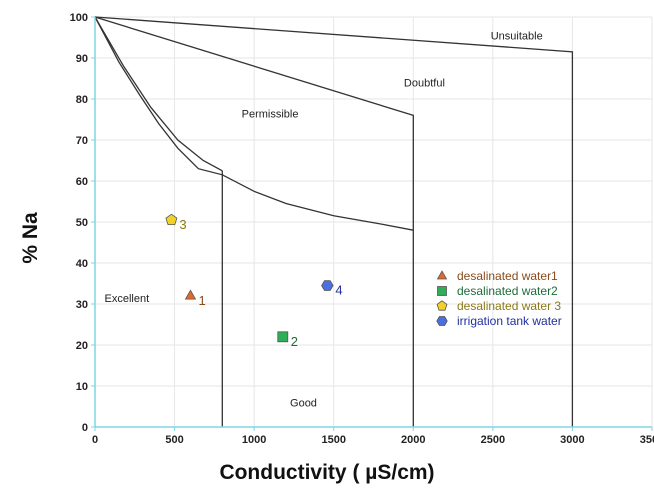 The height and width of the screenshot is (488, 654). What do you see at coordinates (95, 440) in the screenshot?
I see `x-tick-label: 0` at bounding box center [95, 440].